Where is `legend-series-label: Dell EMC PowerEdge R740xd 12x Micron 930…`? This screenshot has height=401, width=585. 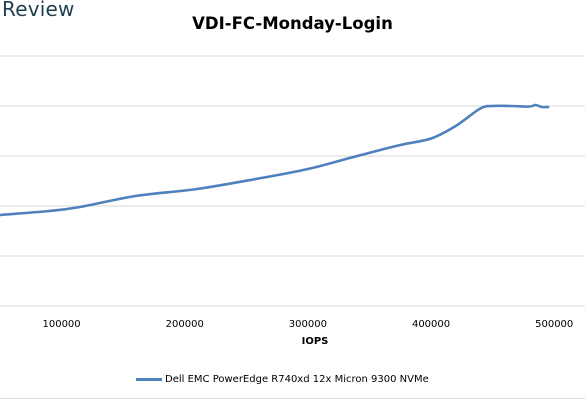
legend-series-label: Dell EMC PowerEdge R740xd 12x Micron 930… is located at coordinates (297, 379).